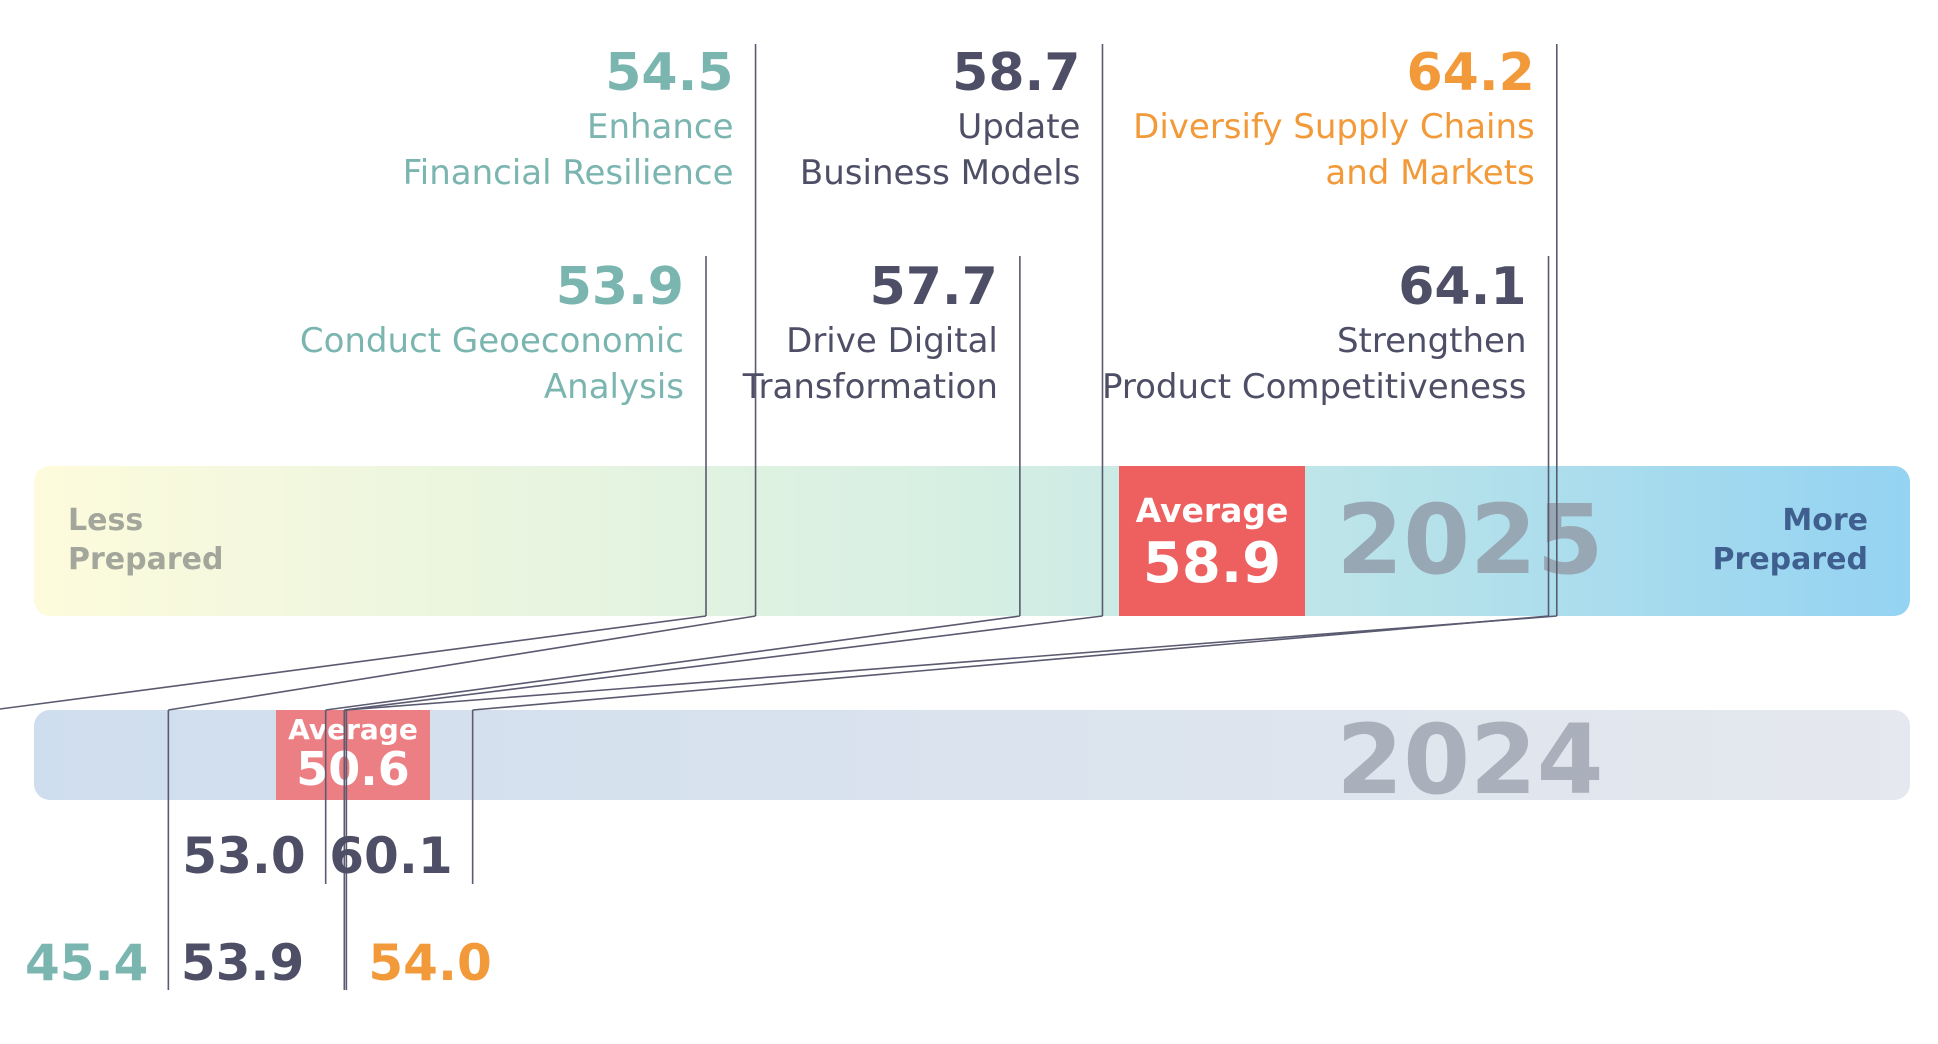 This screenshot has width=1938, height=1044. I want to click on more-prepared-line1: More, so click(1825, 520).